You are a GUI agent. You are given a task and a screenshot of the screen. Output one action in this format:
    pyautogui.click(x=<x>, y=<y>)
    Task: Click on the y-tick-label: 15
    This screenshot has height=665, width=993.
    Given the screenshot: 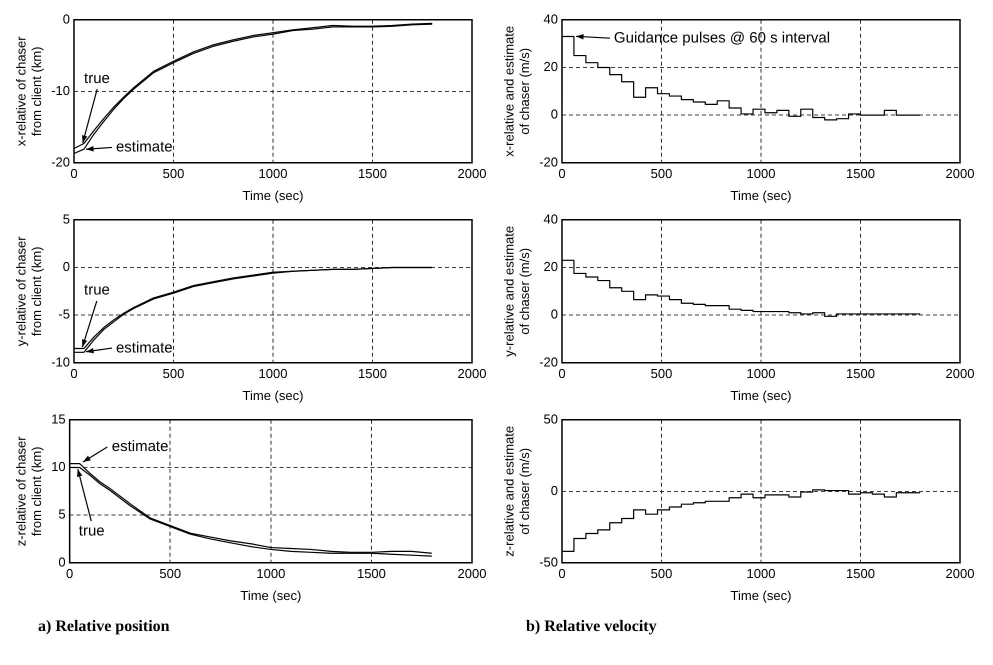 What is the action you would take?
    pyautogui.click(x=58, y=418)
    